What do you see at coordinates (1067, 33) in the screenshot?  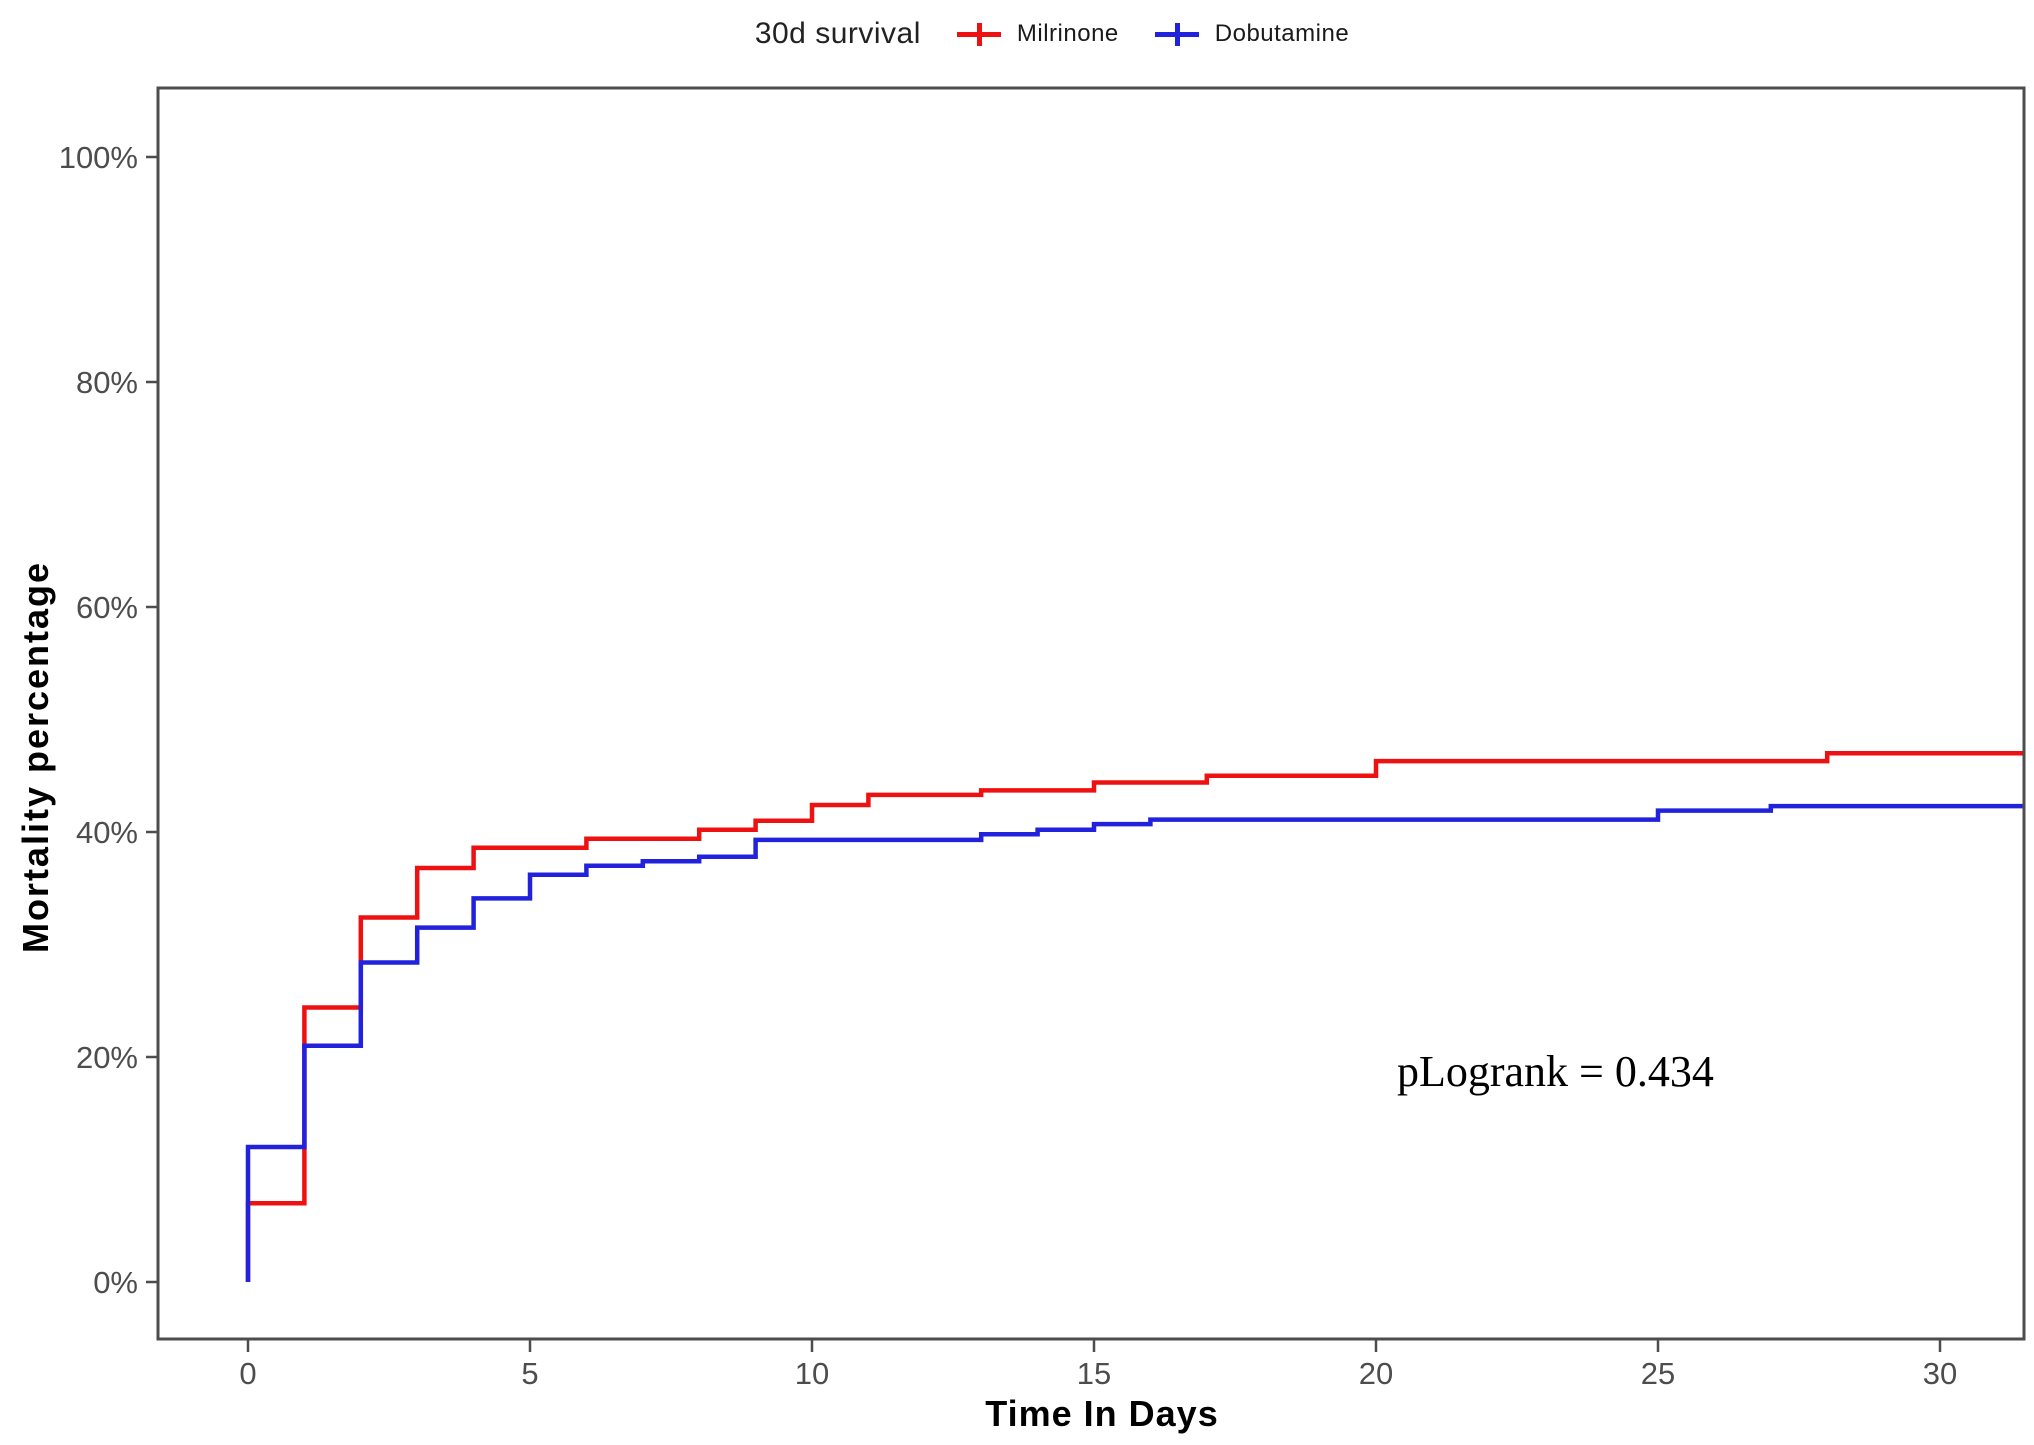 I see `legend-label-milrinone: Milrinone` at bounding box center [1067, 33].